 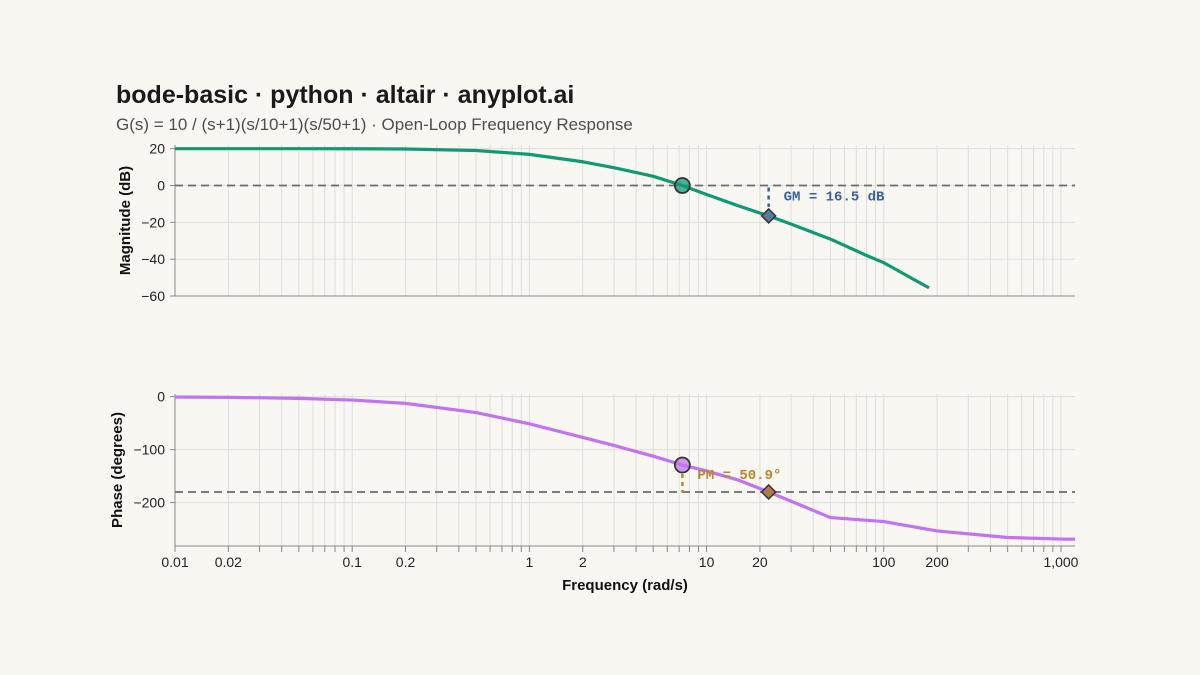 What do you see at coordinates (125, 220) in the screenshot?
I see `magnitude-y-axis-title: Magnitude (dB)` at bounding box center [125, 220].